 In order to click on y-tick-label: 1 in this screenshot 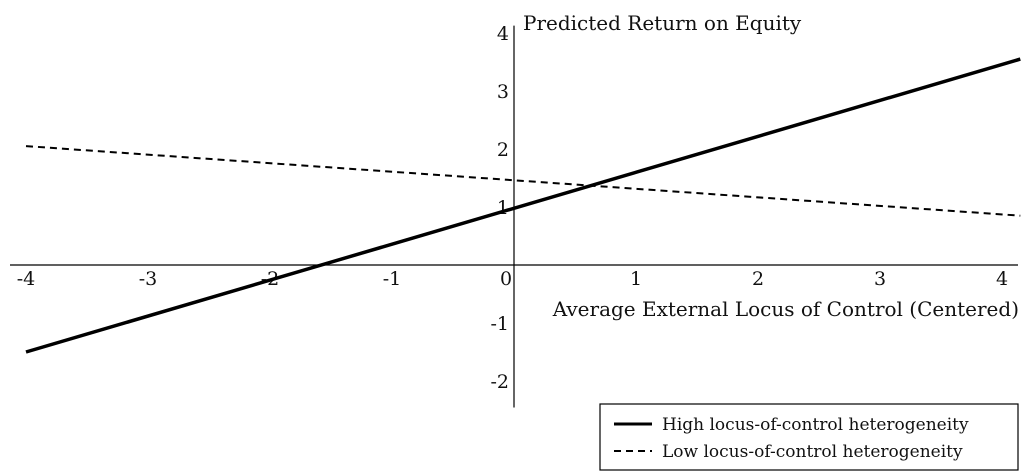, I will do `click(503, 208)`.